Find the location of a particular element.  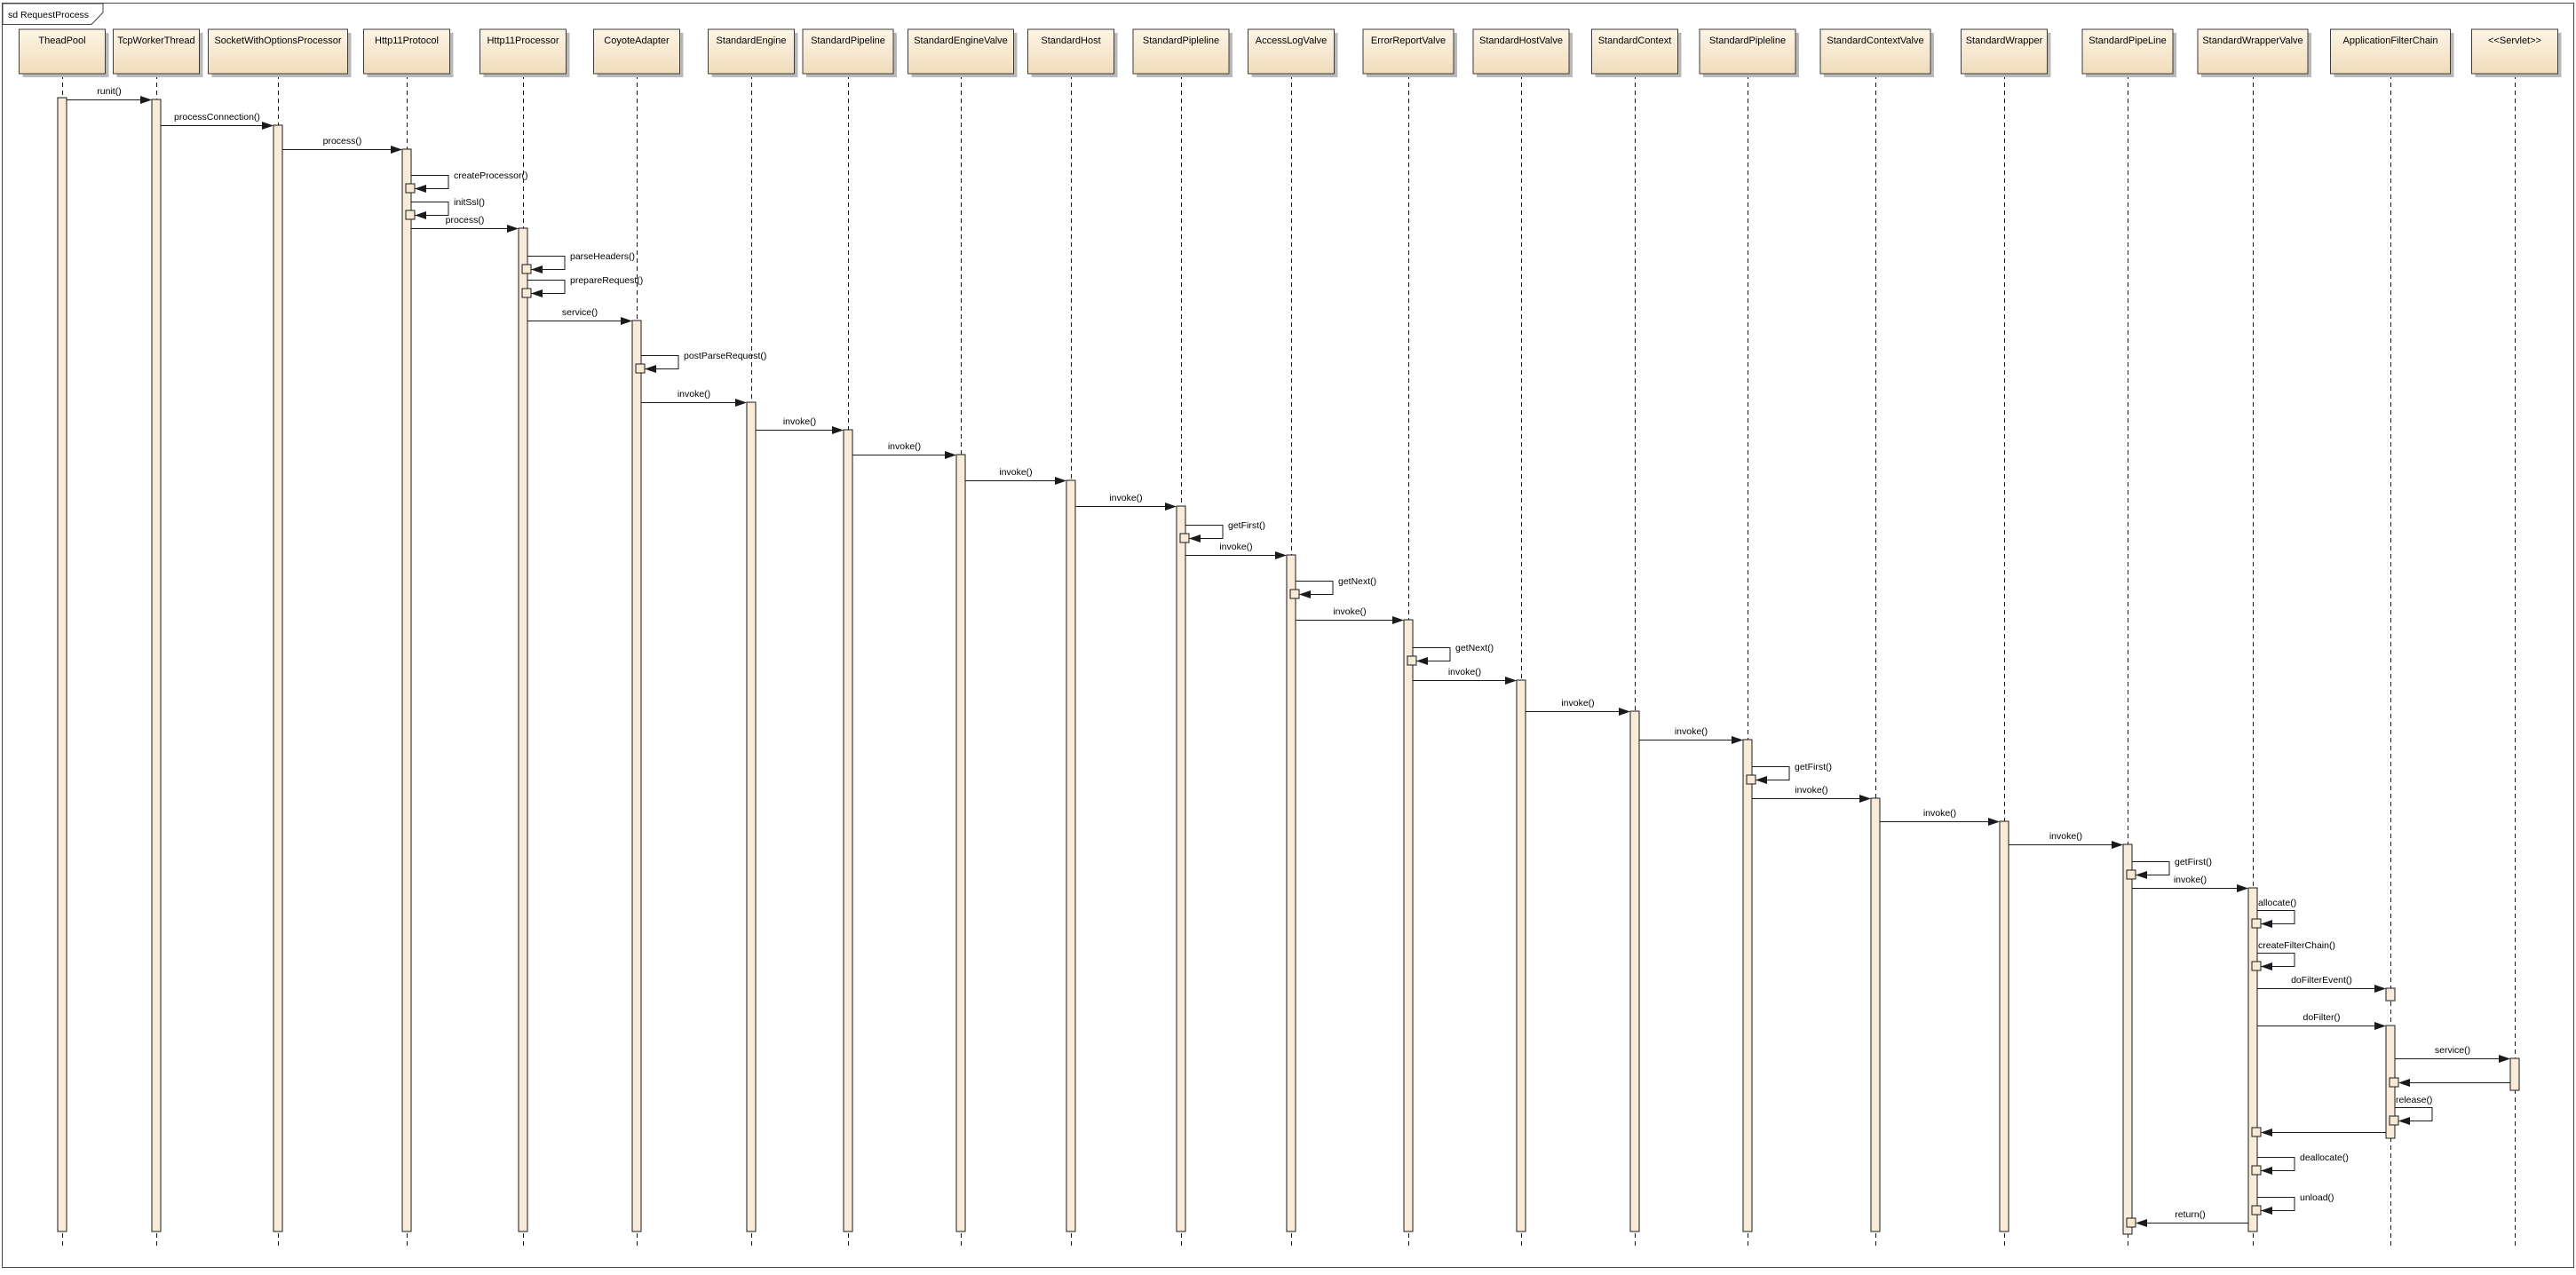

message-label: runit() is located at coordinates (109, 91).